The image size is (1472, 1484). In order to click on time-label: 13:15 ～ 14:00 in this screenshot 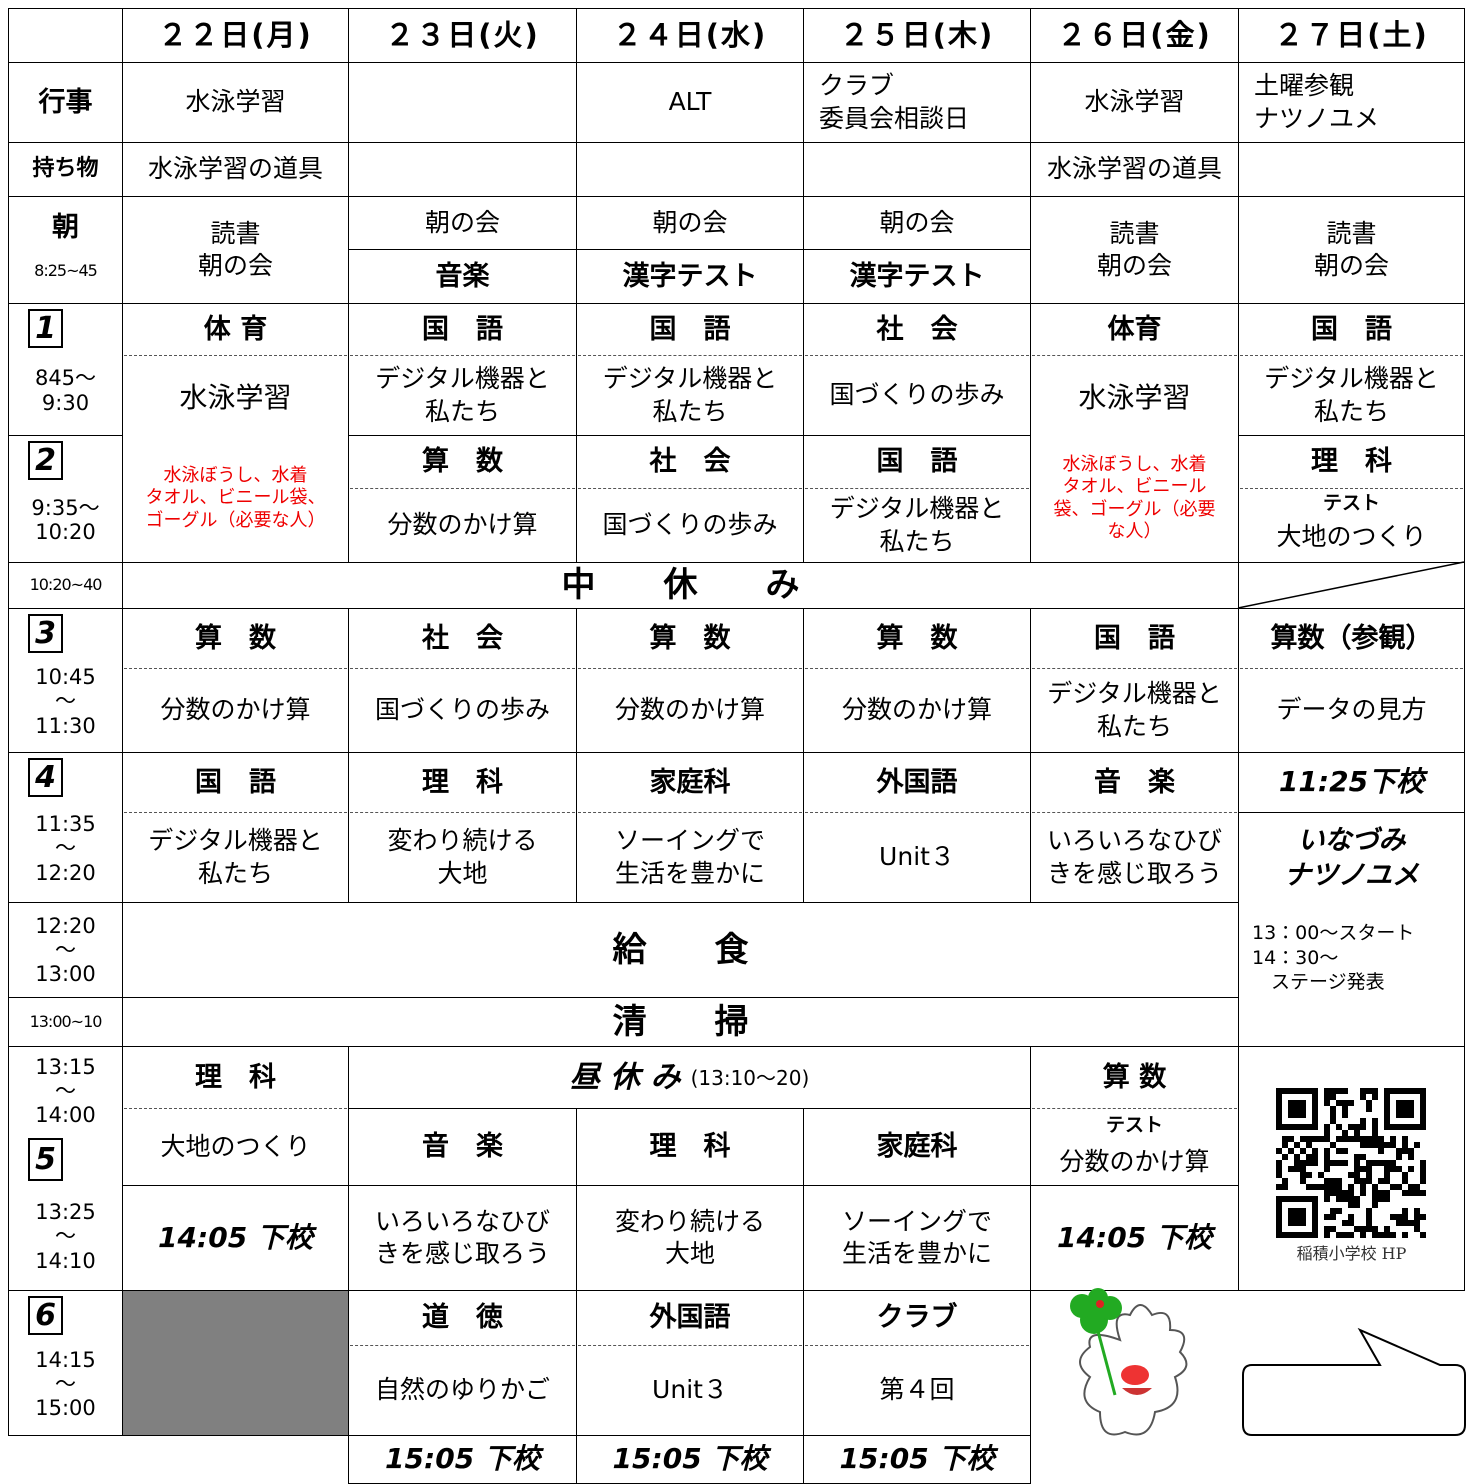, I will do `click(65, 1091)`.